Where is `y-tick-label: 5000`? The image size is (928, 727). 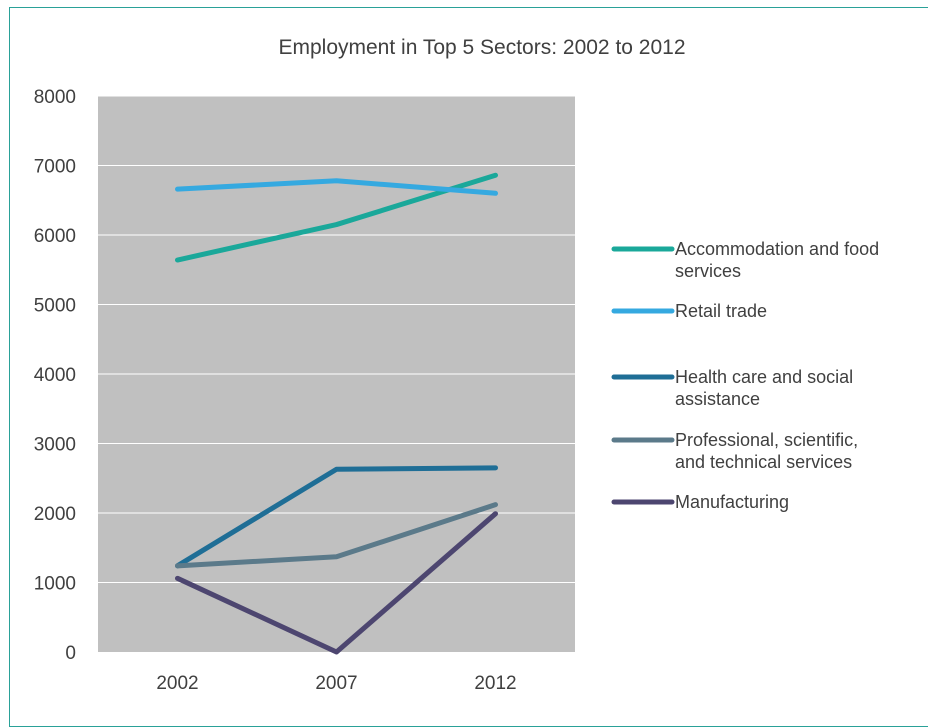 y-tick-label: 5000 is located at coordinates (55, 306).